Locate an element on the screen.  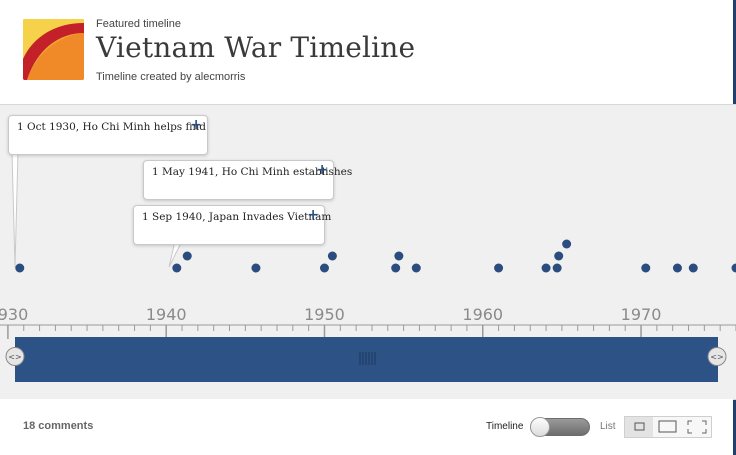
byline: Timeline created by alecmorris is located at coordinates (171, 77).